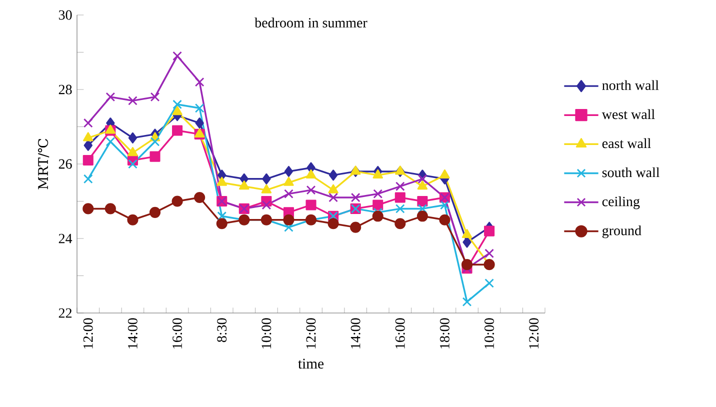  What do you see at coordinates (65, 89) in the screenshot?
I see `y-tick-label: 28` at bounding box center [65, 89].